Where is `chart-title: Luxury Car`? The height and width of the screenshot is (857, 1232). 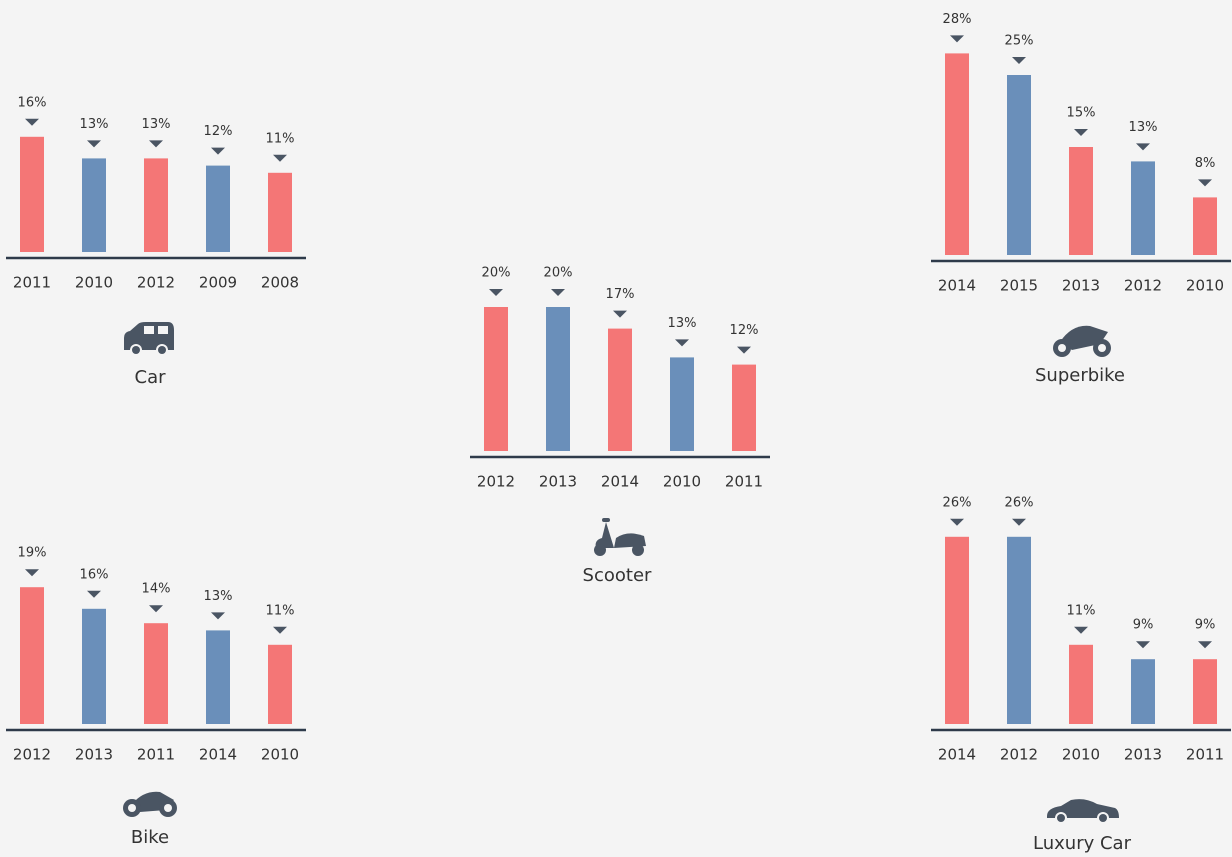 chart-title: Luxury Car is located at coordinates (1082, 843).